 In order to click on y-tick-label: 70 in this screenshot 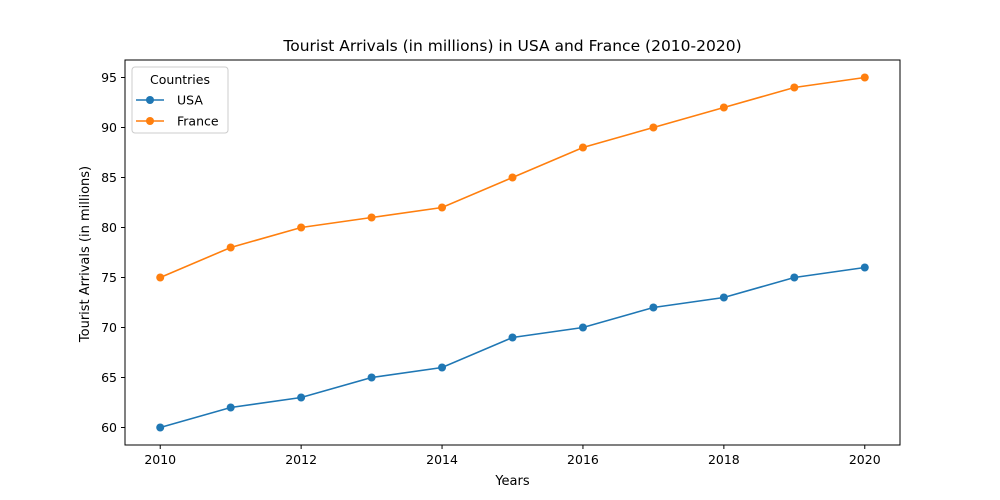, I will do `click(109, 327)`.